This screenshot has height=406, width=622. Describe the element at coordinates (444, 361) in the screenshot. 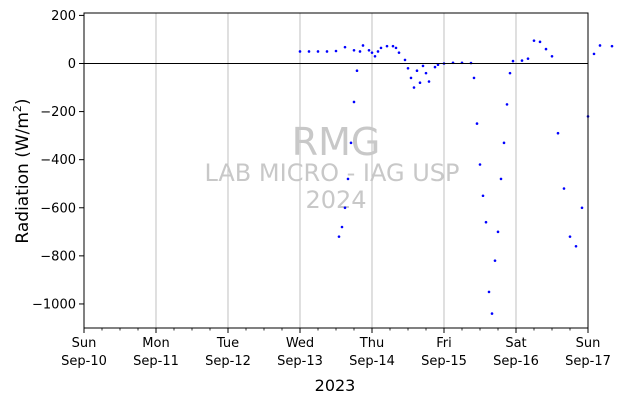

I see `x-tick-date: Sep-15` at that location.